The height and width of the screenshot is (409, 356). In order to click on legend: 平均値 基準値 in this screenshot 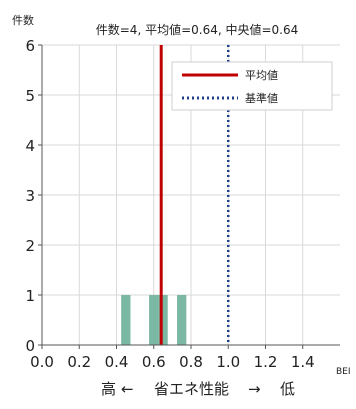, I will do `click(252, 86)`.